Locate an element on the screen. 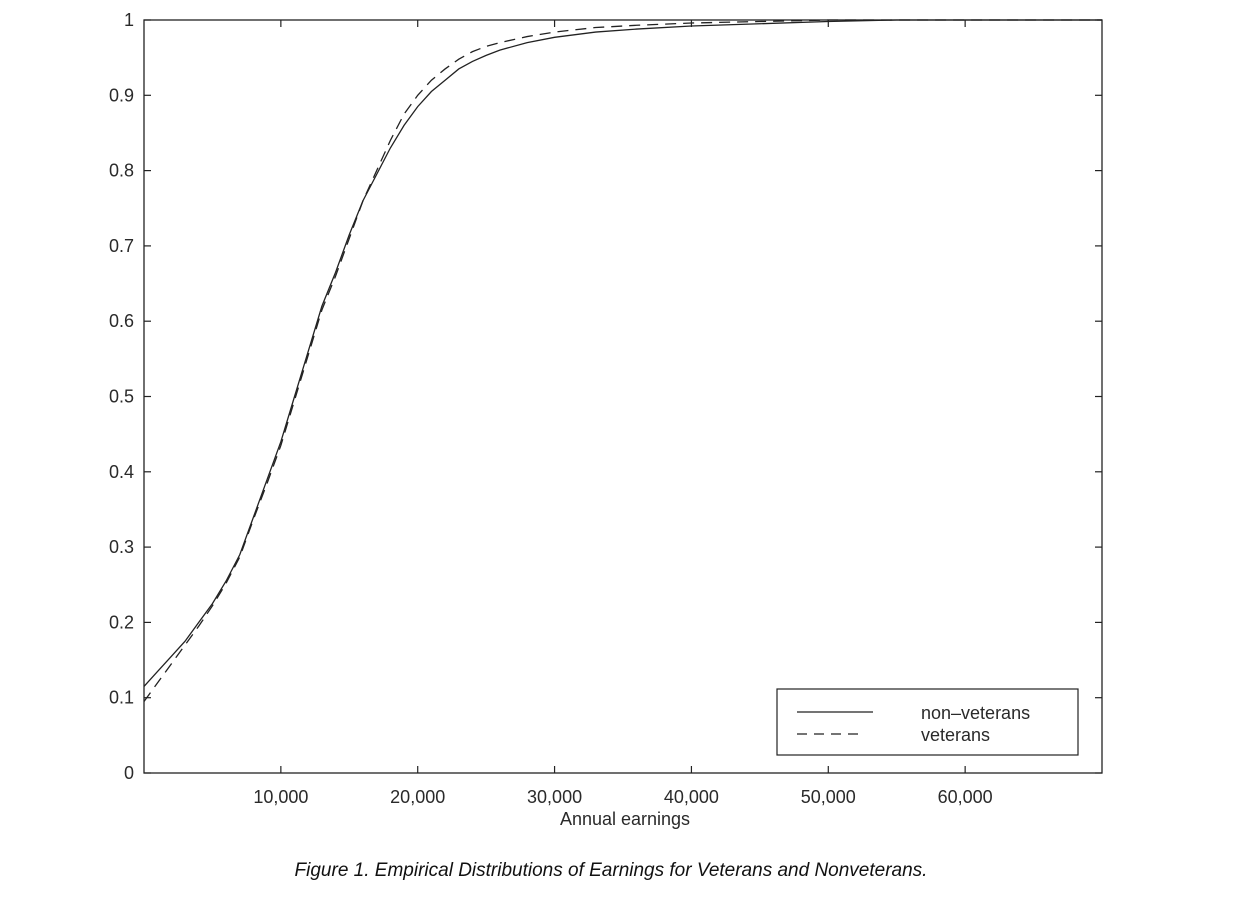  x-tick-label: 60,000 is located at coordinates (965, 797).